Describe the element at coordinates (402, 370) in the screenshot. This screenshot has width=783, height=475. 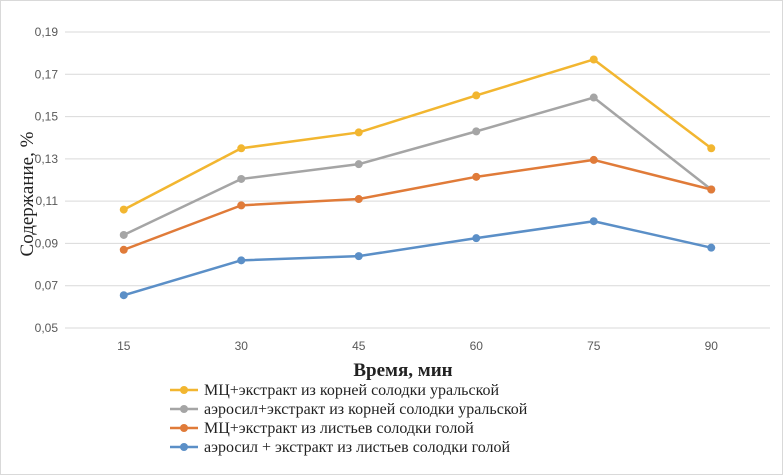
I see `x-axis-title: Время, мин` at that location.